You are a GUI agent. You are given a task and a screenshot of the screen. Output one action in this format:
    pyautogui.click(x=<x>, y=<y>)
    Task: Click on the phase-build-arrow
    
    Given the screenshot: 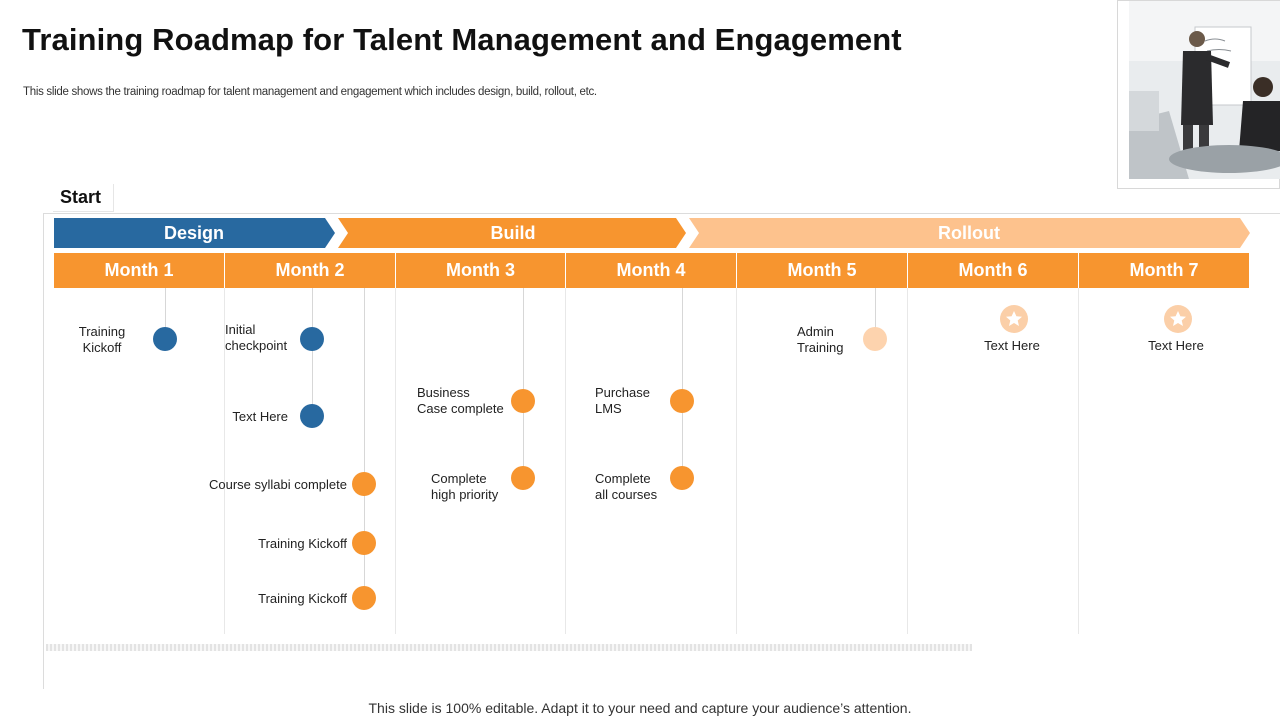 What is the action you would take?
    pyautogui.click(x=512, y=233)
    